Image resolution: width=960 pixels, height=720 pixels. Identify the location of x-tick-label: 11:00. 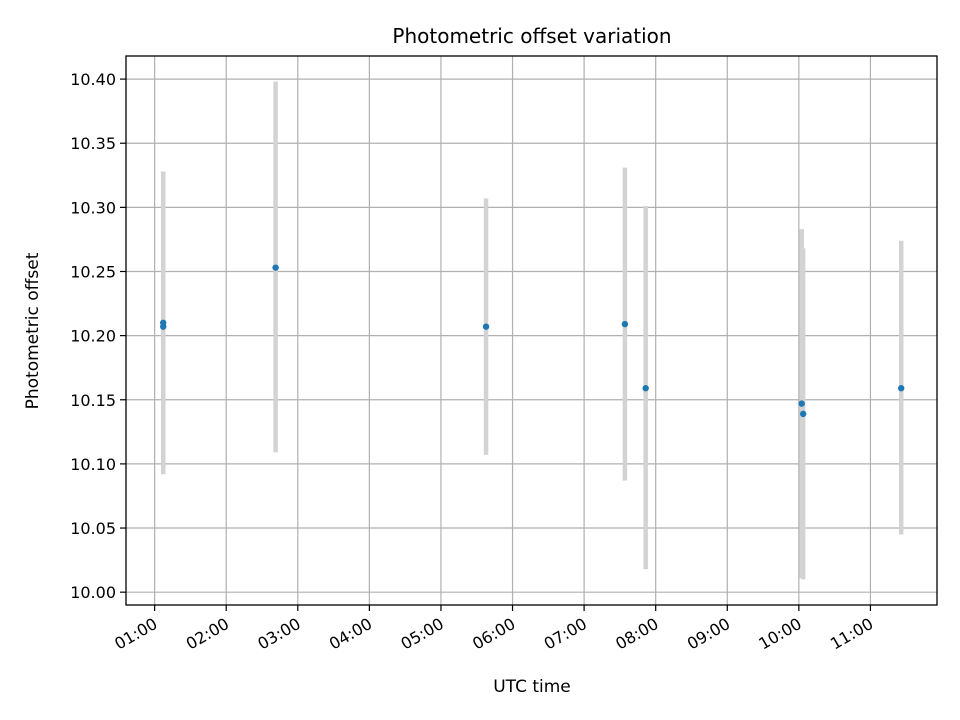
(851, 634).